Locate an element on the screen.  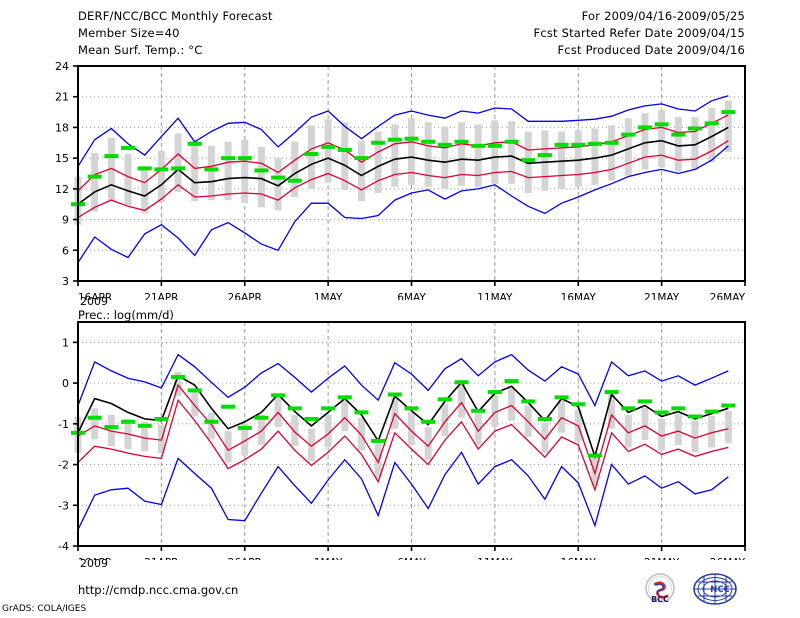
svg-text: -3 is located at coordinates (63, 505).